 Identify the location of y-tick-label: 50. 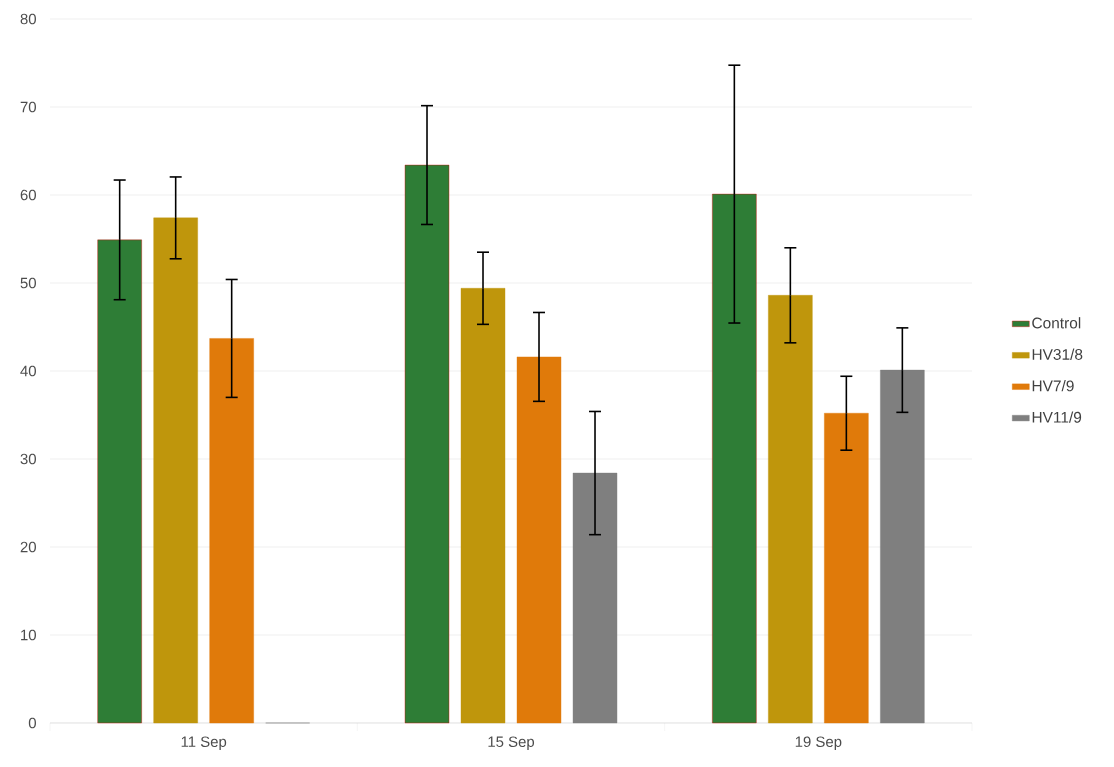
(28, 283).